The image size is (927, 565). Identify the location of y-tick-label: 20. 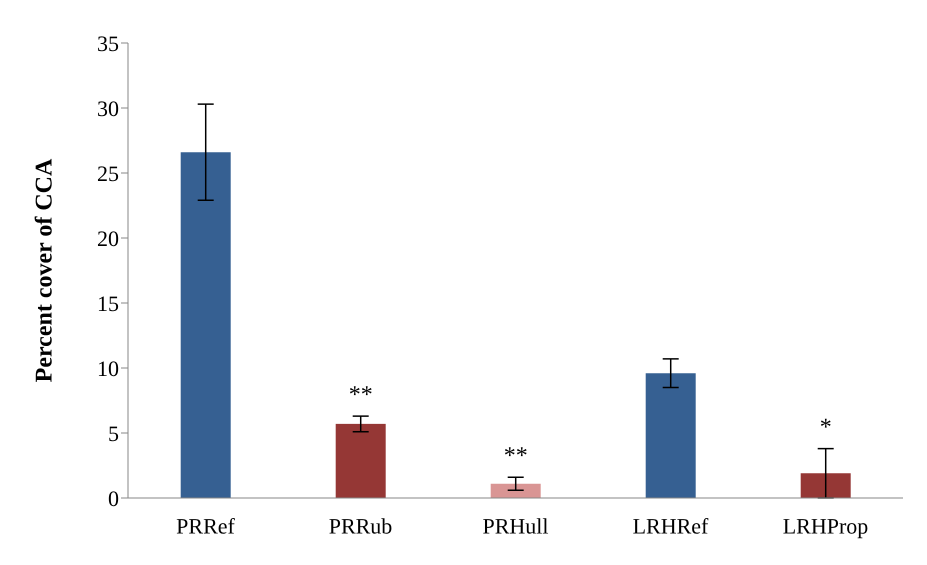
(108, 238).